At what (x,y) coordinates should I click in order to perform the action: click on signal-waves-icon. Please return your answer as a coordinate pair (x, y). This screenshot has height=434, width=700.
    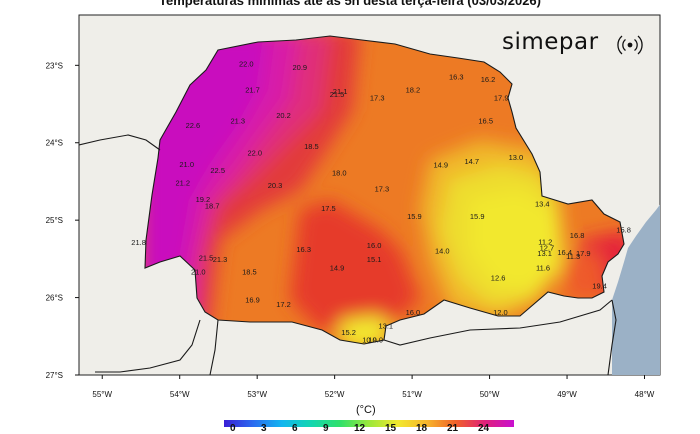
    Looking at the image, I should click on (630, 45).